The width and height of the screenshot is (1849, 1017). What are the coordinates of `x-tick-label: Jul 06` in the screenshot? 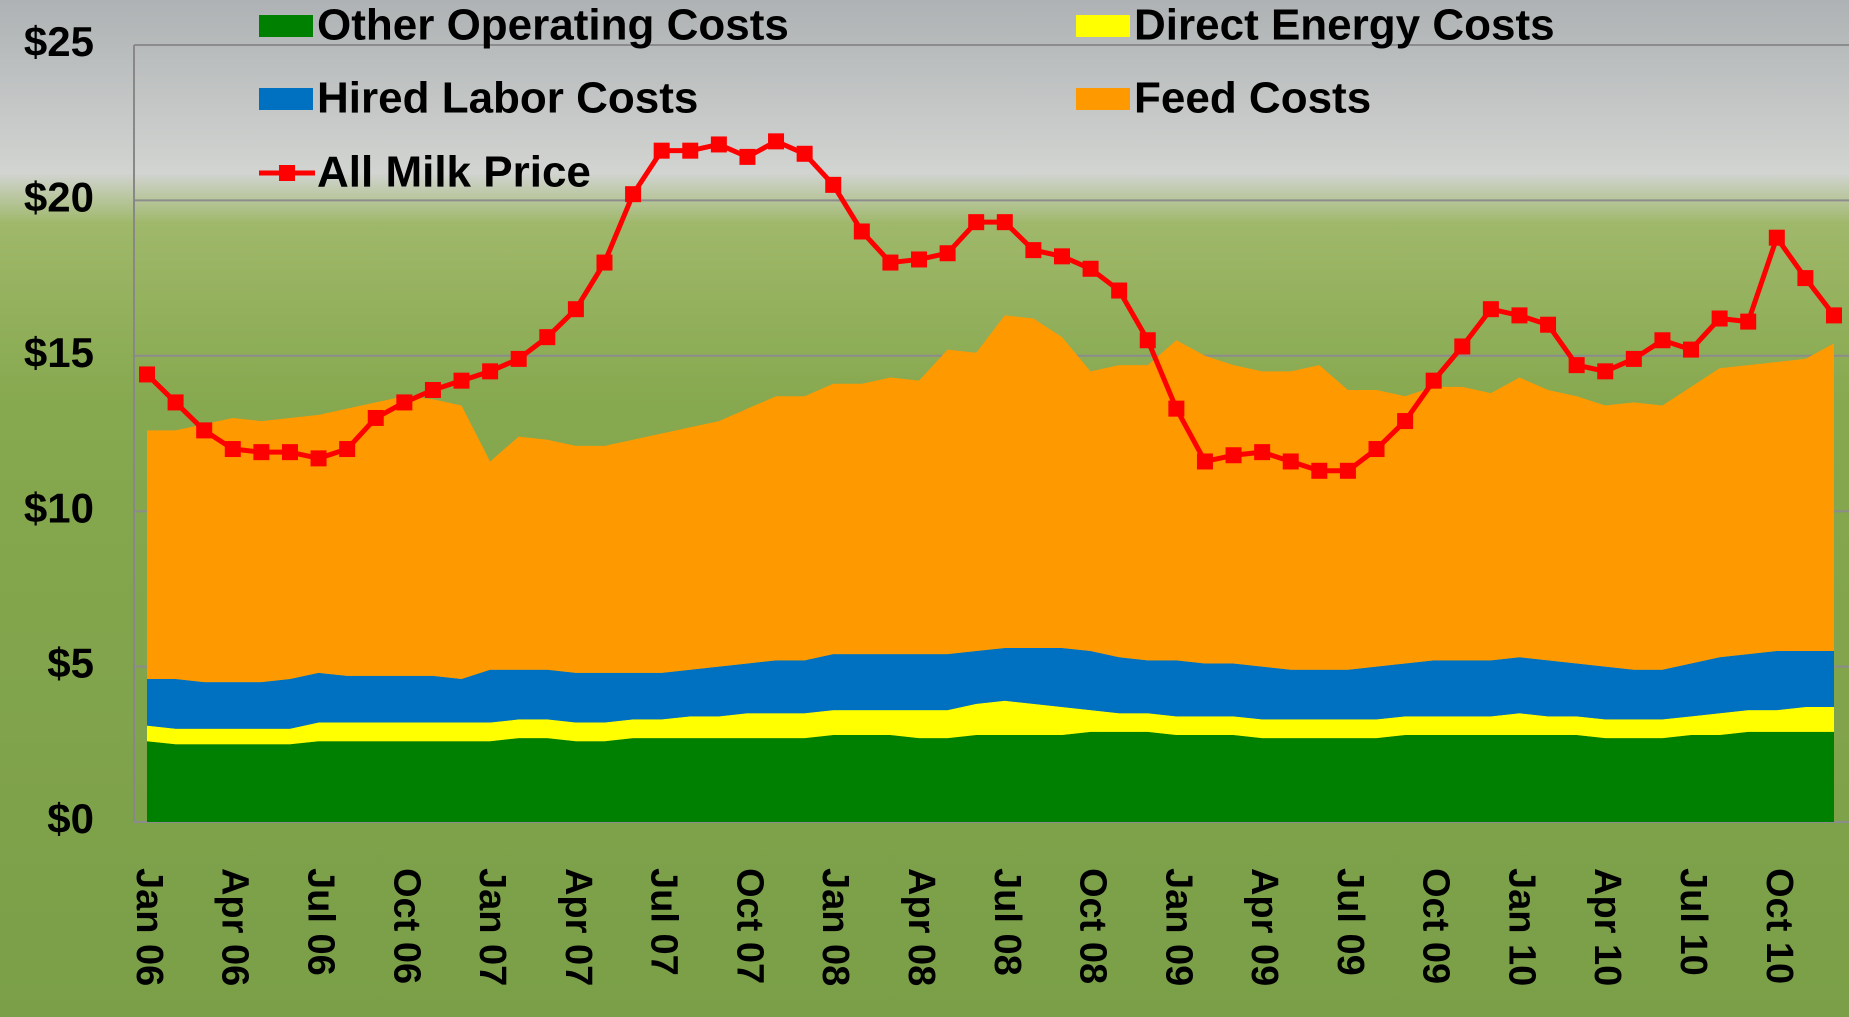 It's located at (321, 922).